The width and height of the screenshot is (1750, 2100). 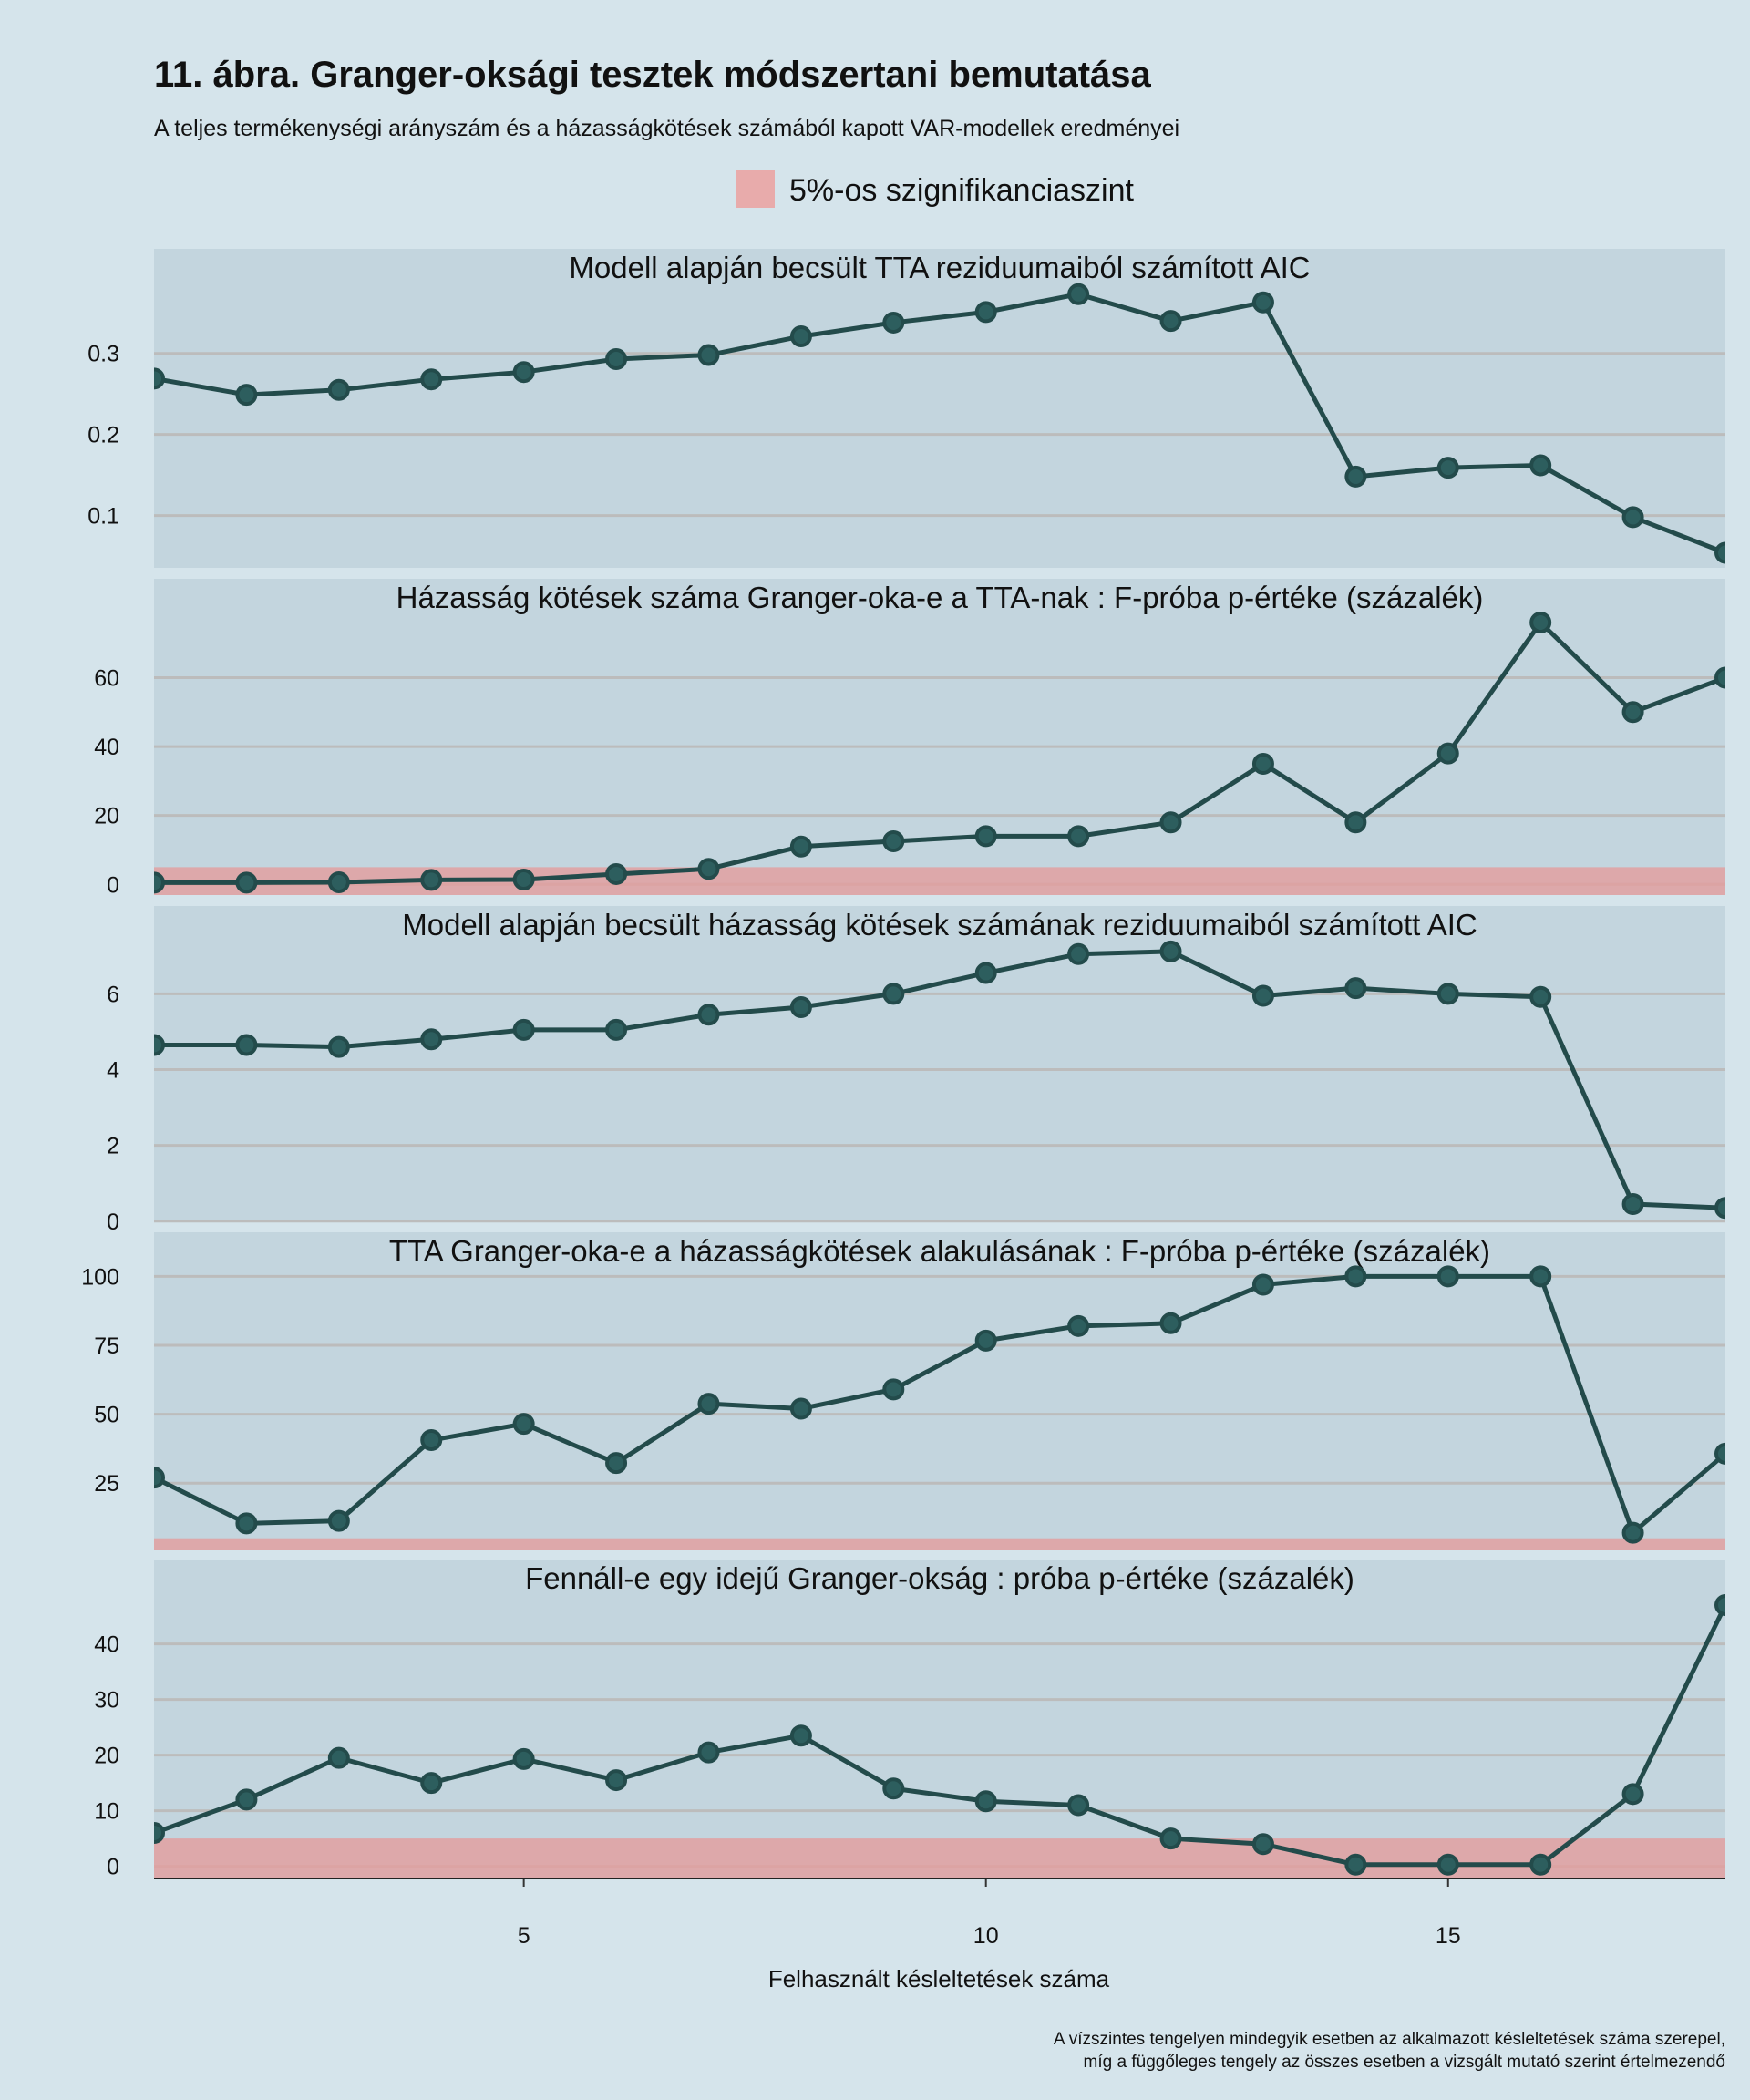 I want to click on legend-label: 5%-os szignifikanciaszint, so click(x=961, y=191).